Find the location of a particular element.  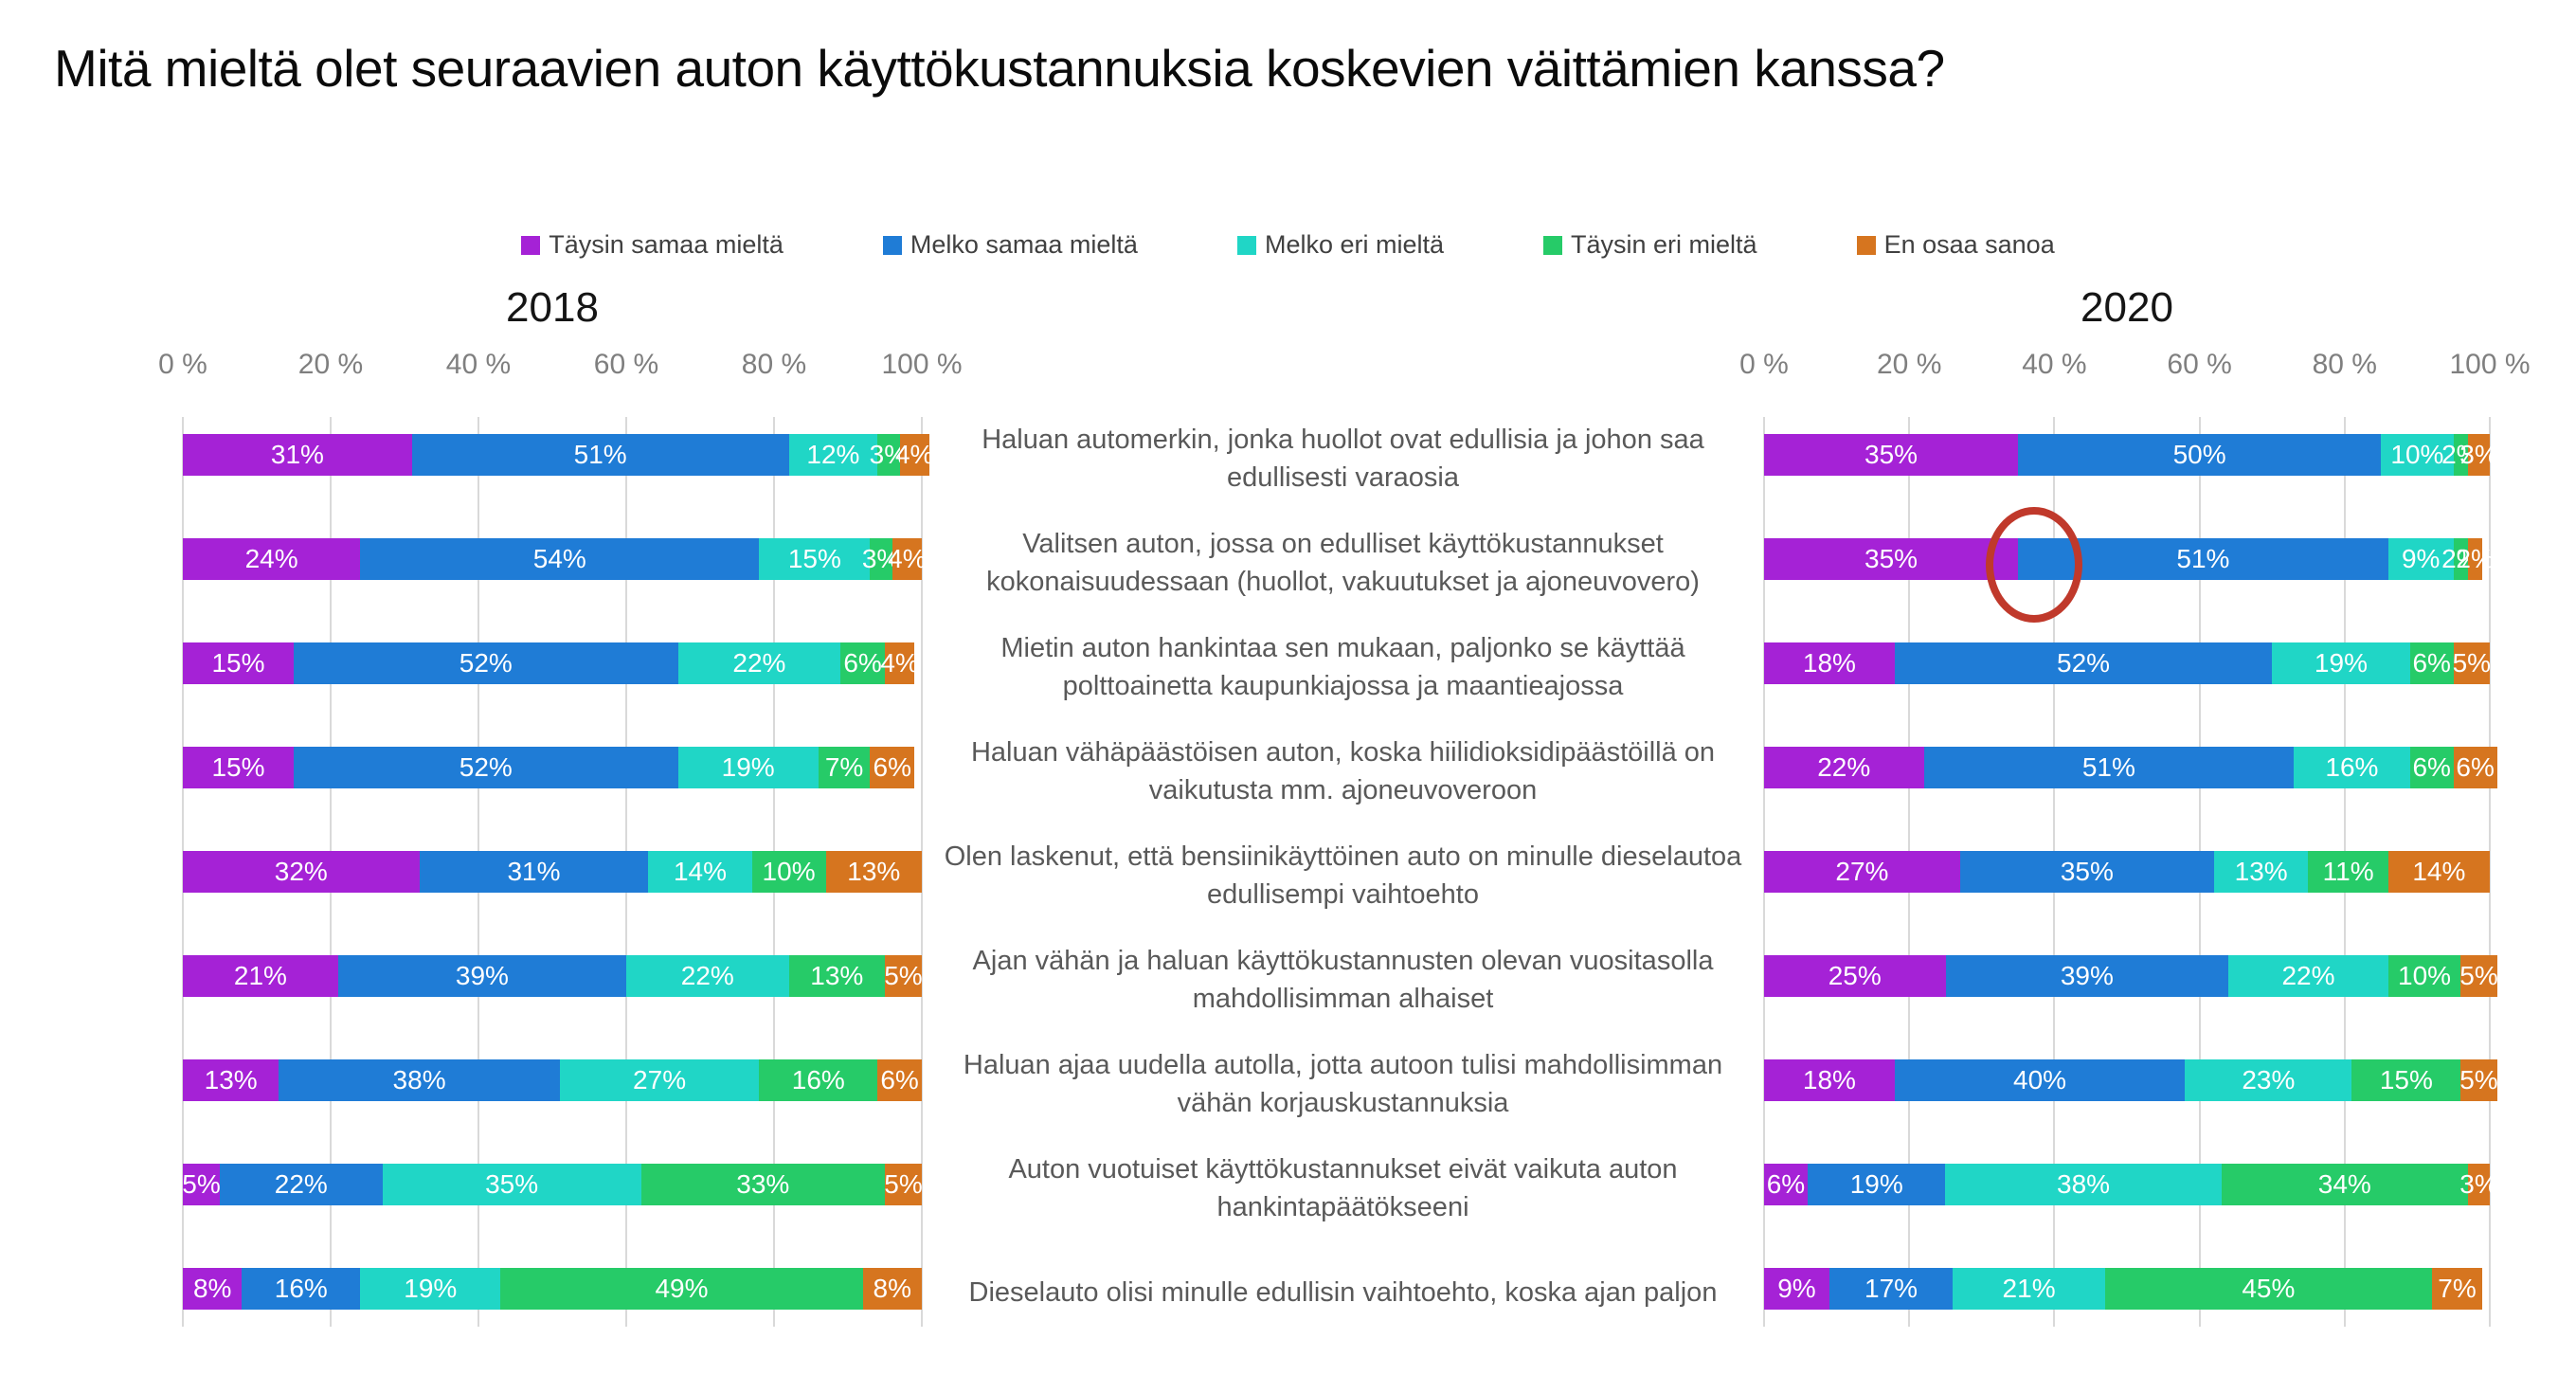

legend-label: Täysin samaa mieltä is located at coordinates (666, 244).